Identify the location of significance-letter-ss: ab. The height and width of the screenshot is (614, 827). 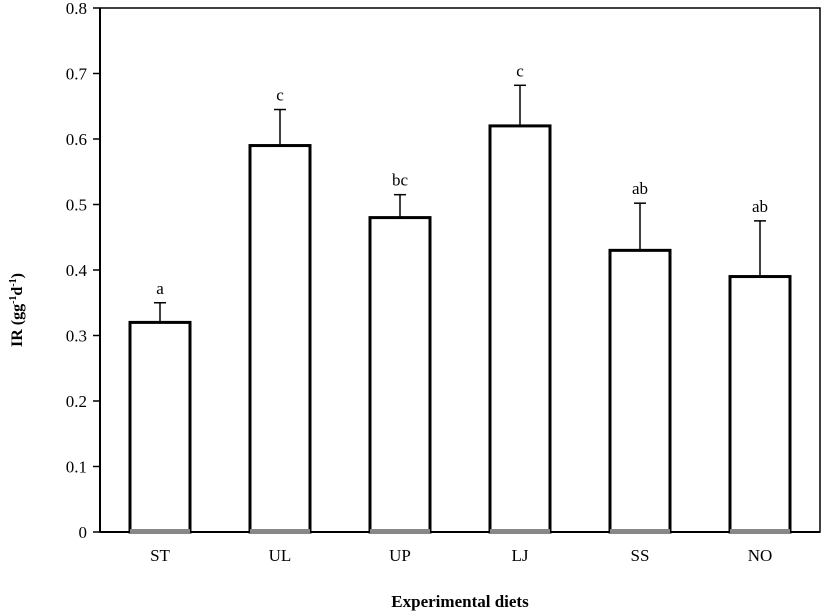
(640, 188).